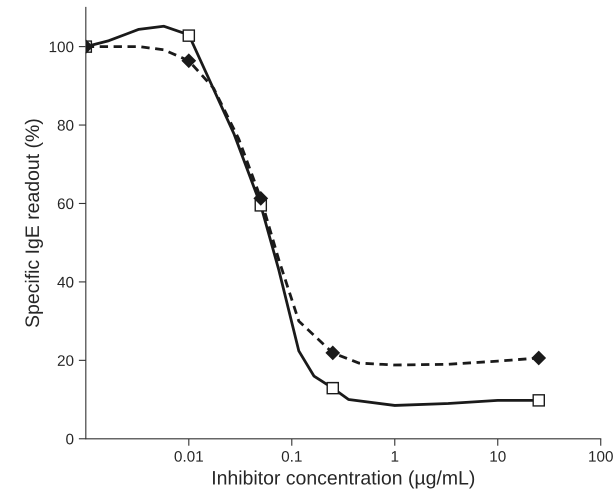 This screenshot has height=493, width=613. What do you see at coordinates (66, 360) in the screenshot?
I see `y-tick-label: 20` at bounding box center [66, 360].